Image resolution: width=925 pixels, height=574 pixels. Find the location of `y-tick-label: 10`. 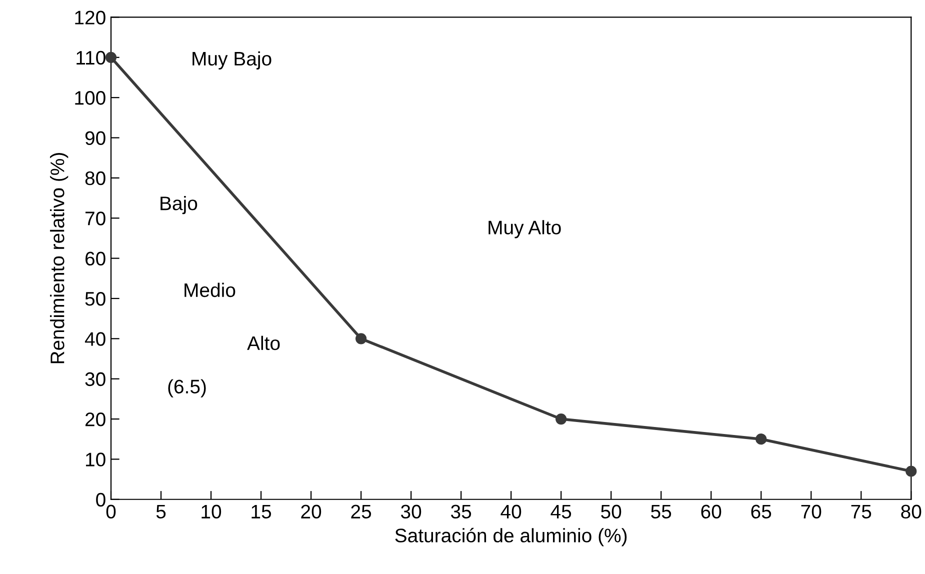

y-tick-label: 10 is located at coordinates (96, 459).